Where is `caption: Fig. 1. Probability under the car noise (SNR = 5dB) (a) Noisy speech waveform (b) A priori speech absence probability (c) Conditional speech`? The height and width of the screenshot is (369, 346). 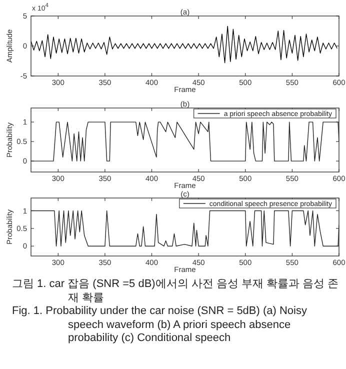 caption: Fig. 1. Probability under the car noise (SNR = 5dB) (a) Noisy speech waveform (b) A priori speech absence probability (c) Conditional speech is located at coordinates (159, 325).